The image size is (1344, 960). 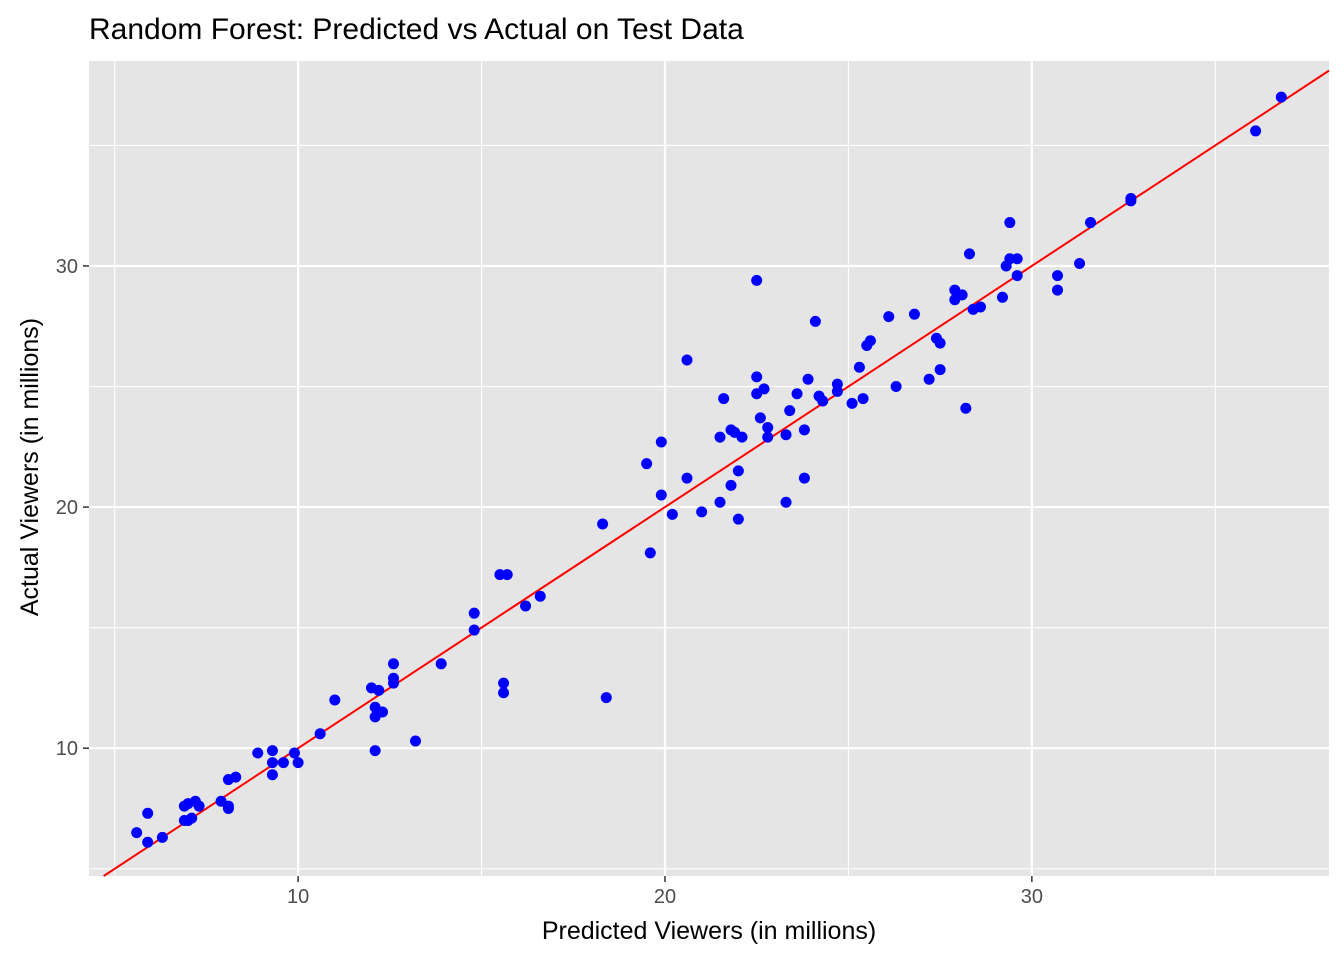 What do you see at coordinates (709, 931) in the screenshot?
I see `x-axis-title: Predicted Viewers (in millions)` at bounding box center [709, 931].